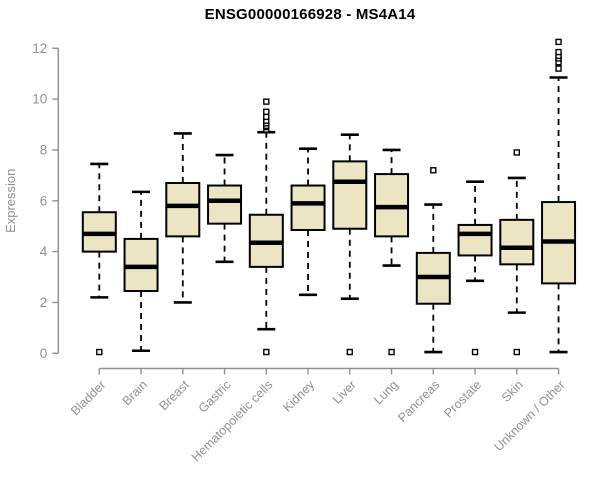  What do you see at coordinates (88, 398) in the screenshot?
I see `x-tick-label: Bladder` at bounding box center [88, 398].